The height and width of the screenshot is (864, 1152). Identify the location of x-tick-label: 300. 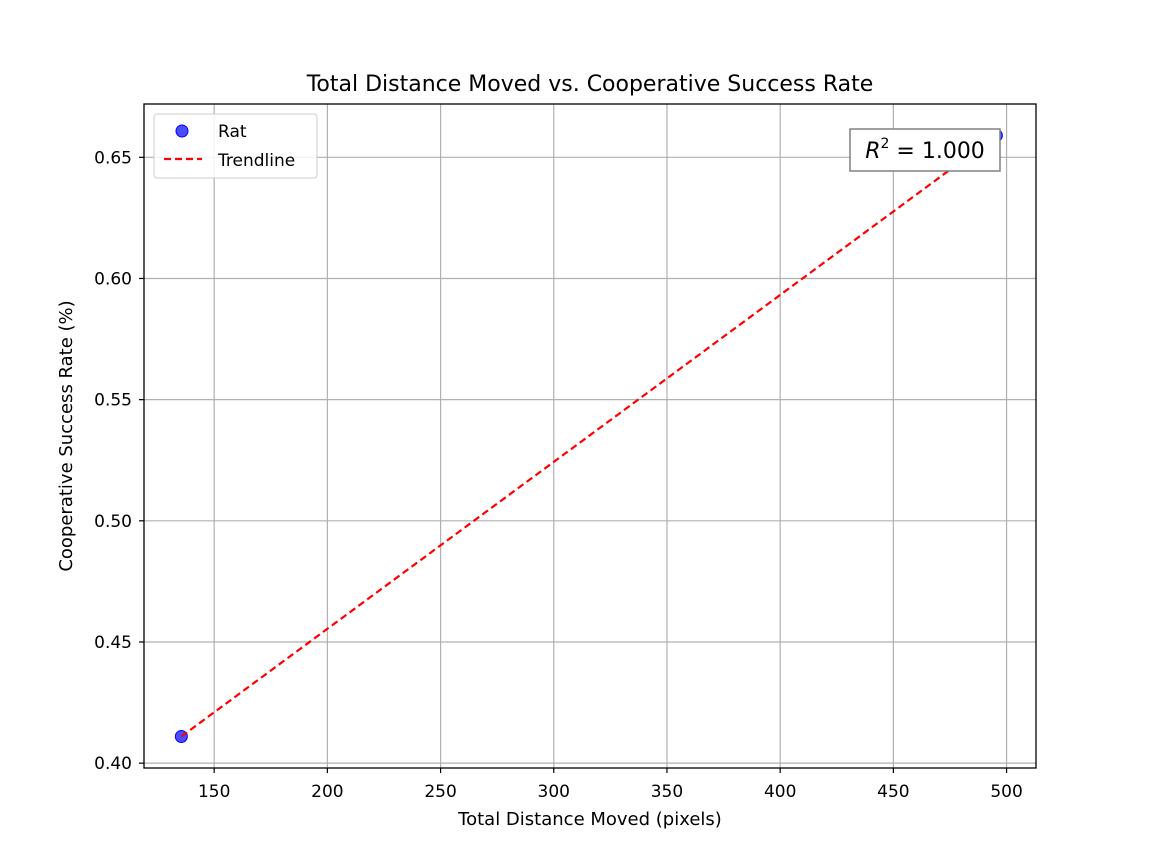
(554, 792).